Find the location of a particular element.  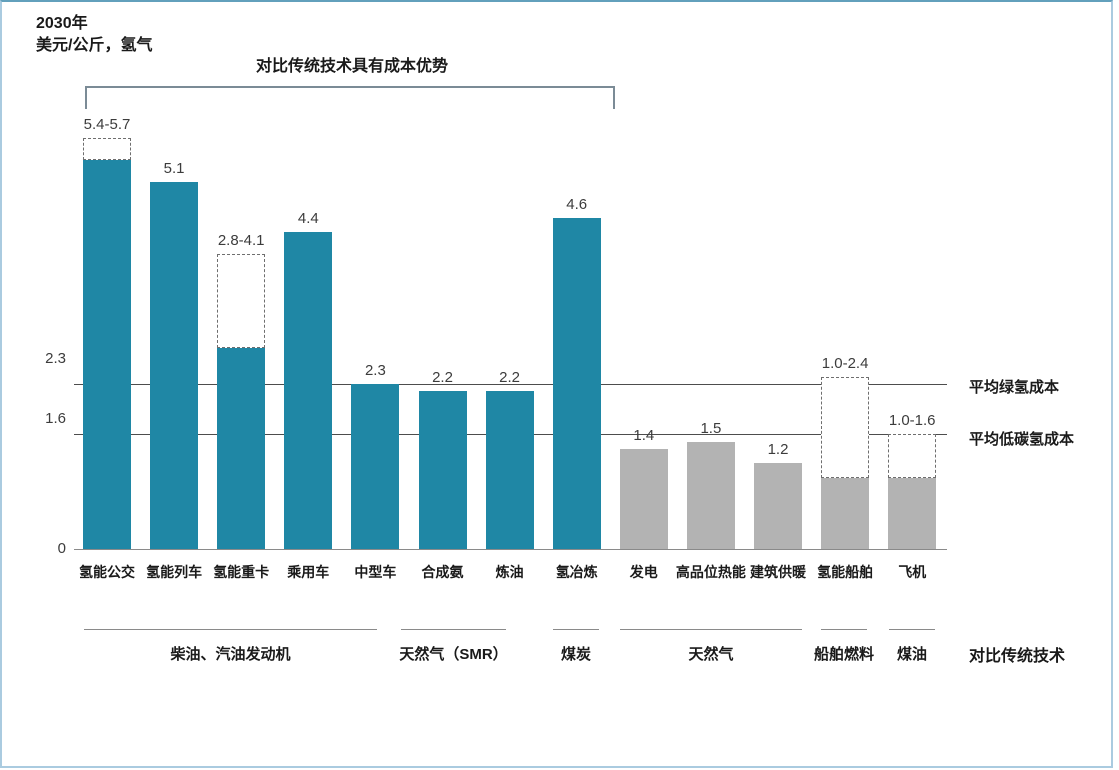

y-tick-2-3: 2.3 is located at coordinates (55, 358).